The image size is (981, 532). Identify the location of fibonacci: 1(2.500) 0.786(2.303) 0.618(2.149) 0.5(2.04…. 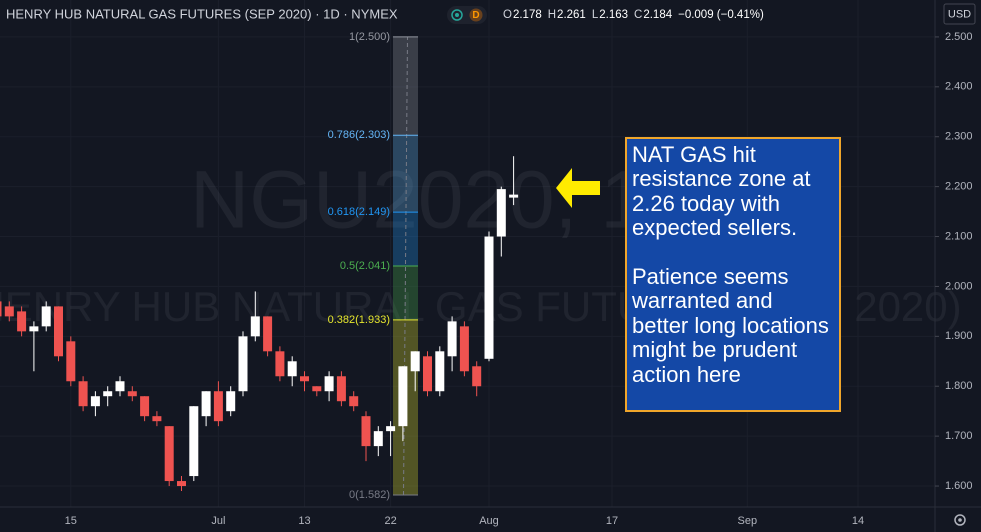
(373, 266).